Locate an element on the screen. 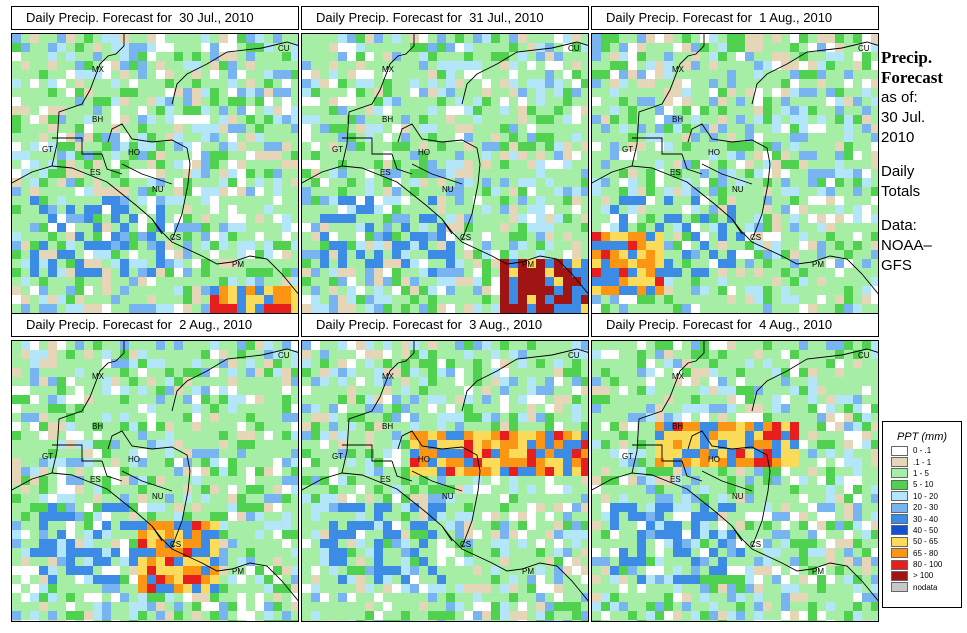 The height and width of the screenshot is (633, 967). country-outline is located at coordinates (402, 186).